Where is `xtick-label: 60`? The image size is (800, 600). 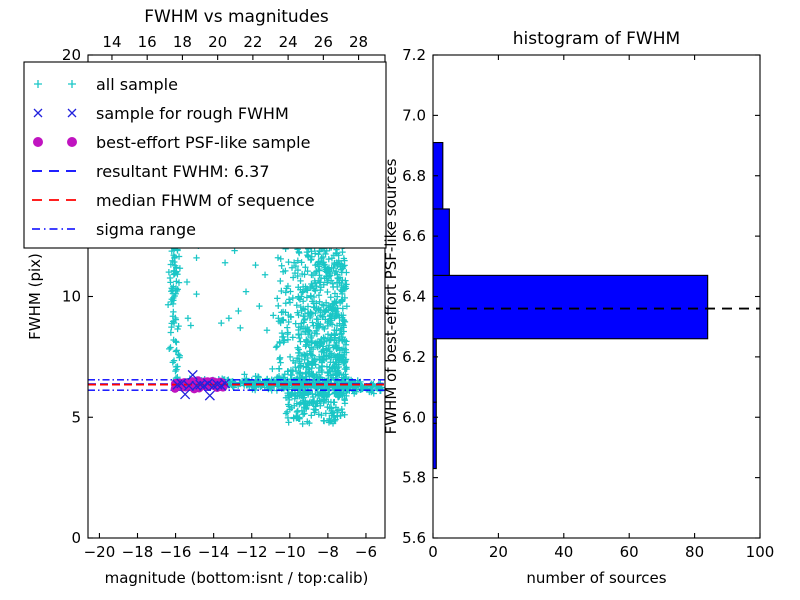
xtick-label: 60 is located at coordinates (629, 552).